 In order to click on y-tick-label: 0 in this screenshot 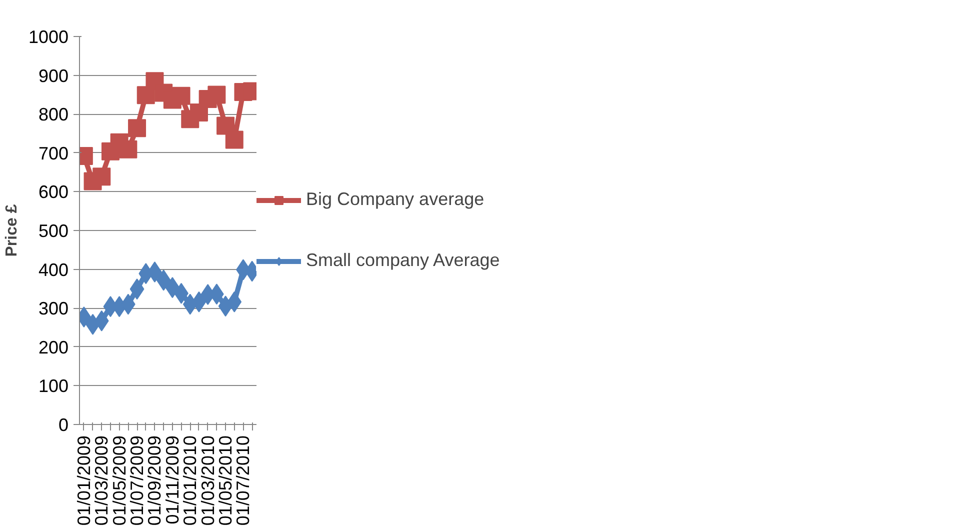, I will do `click(63, 425)`.